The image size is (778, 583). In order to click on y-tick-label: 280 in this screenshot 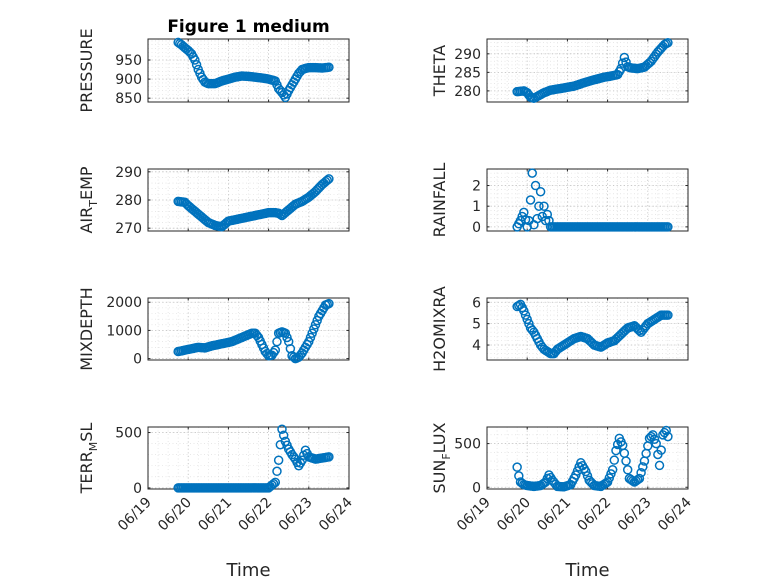, I will do `click(467, 92)`.